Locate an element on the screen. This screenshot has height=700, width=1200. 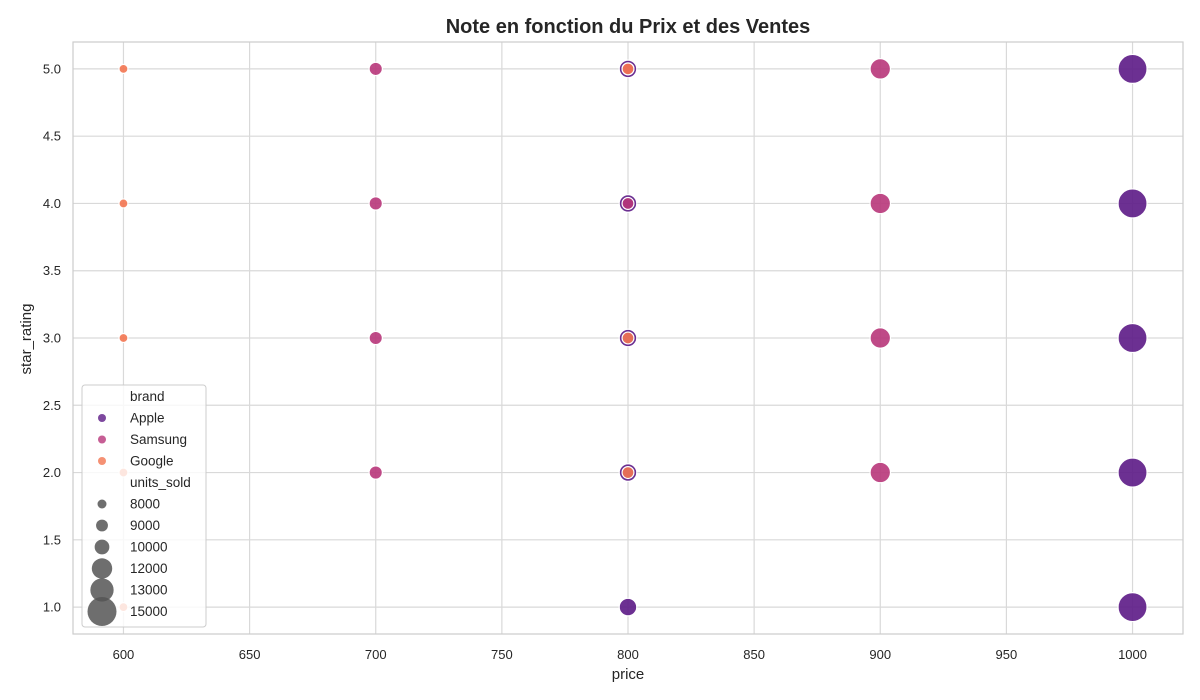
x-tick-label: 700 is located at coordinates (376, 654).